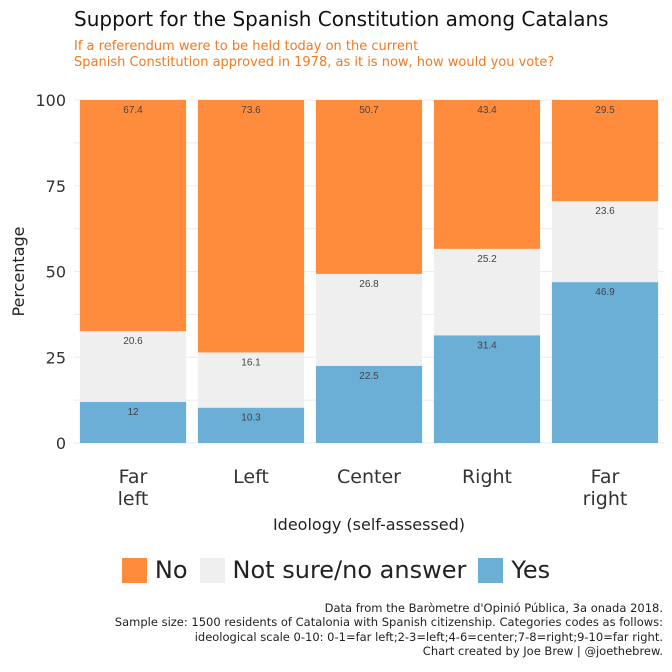 The width and height of the screenshot is (672, 672). I want to click on data-label: 73.6, so click(251, 110).